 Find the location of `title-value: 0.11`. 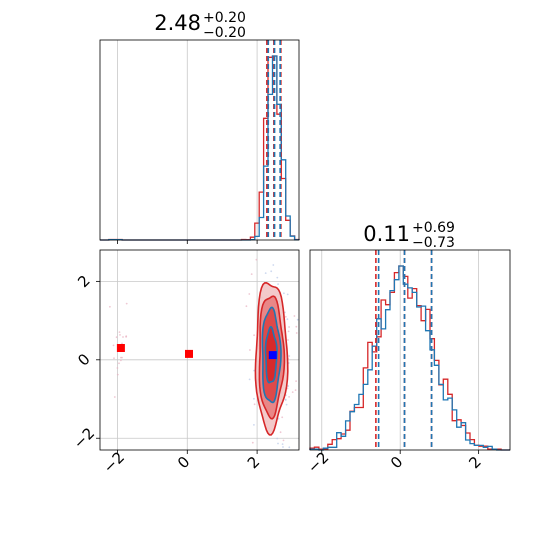

title-value: 0.11 is located at coordinates (386, 234).